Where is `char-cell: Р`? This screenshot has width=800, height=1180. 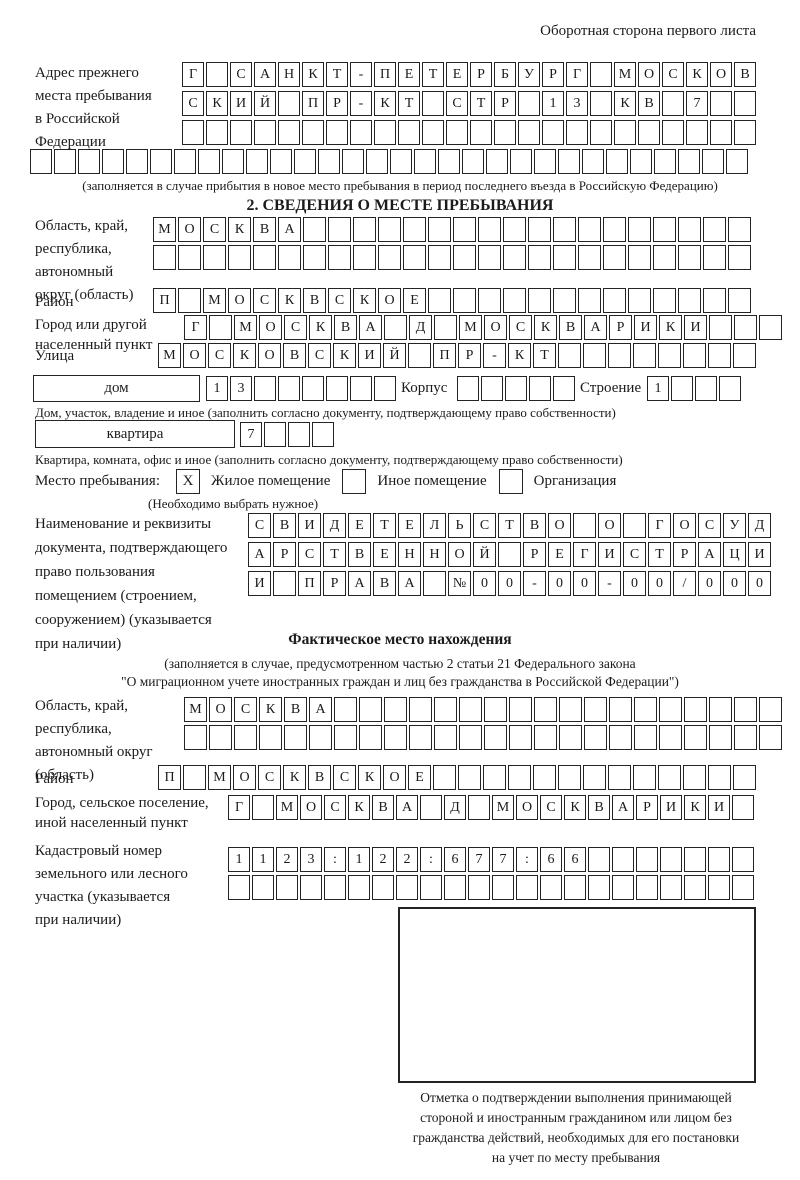 char-cell: Р is located at coordinates (505, 103).